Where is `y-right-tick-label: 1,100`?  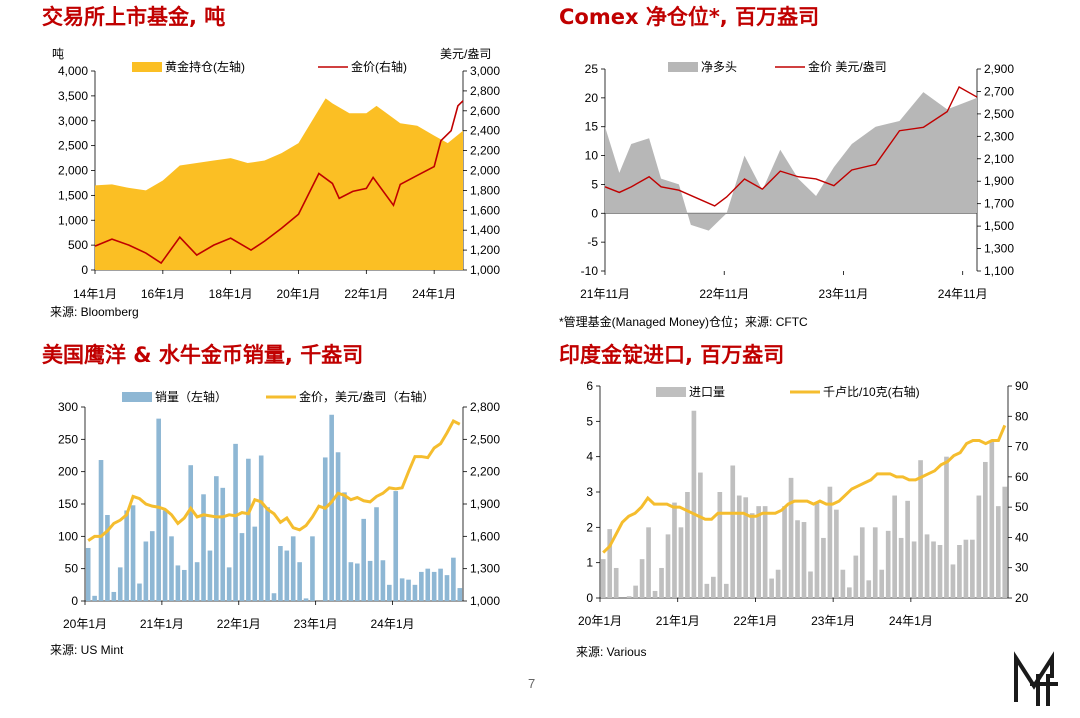
y-right-tick-label: 1,100 is located at coordinates (999, 271).